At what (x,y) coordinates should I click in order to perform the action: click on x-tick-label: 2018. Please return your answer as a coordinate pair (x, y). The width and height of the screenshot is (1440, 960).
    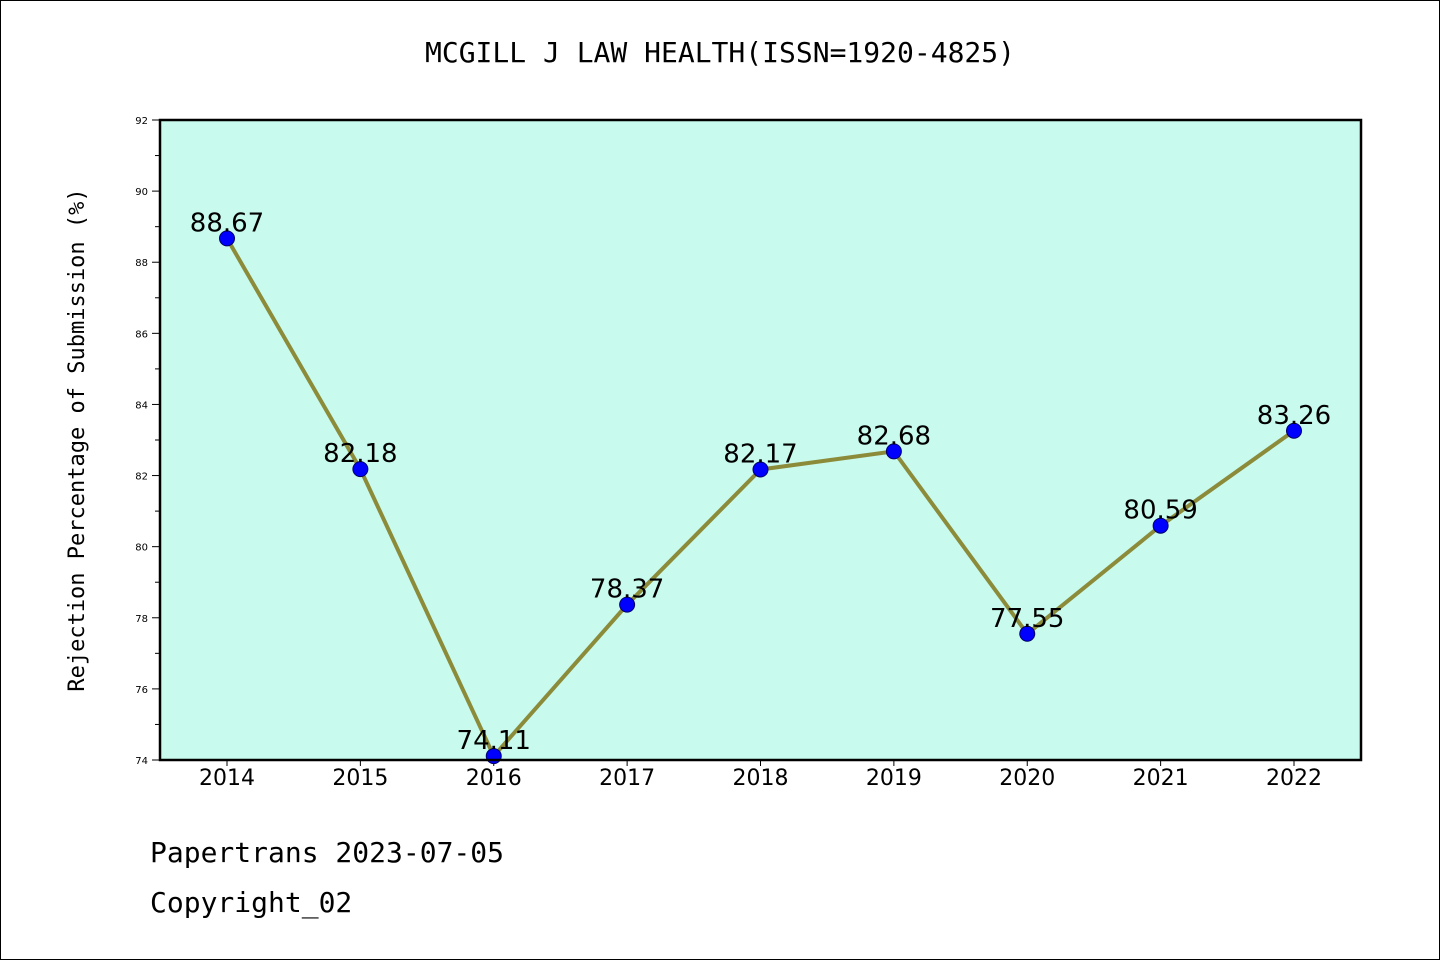
    Looking at the image, I should click on (761, 778).